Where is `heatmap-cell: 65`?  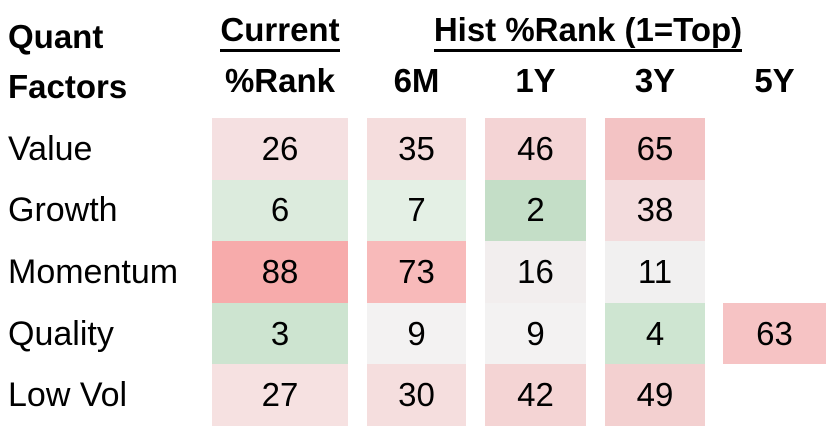
heatmap-cell: 65 is located at coordinates (655, 149).